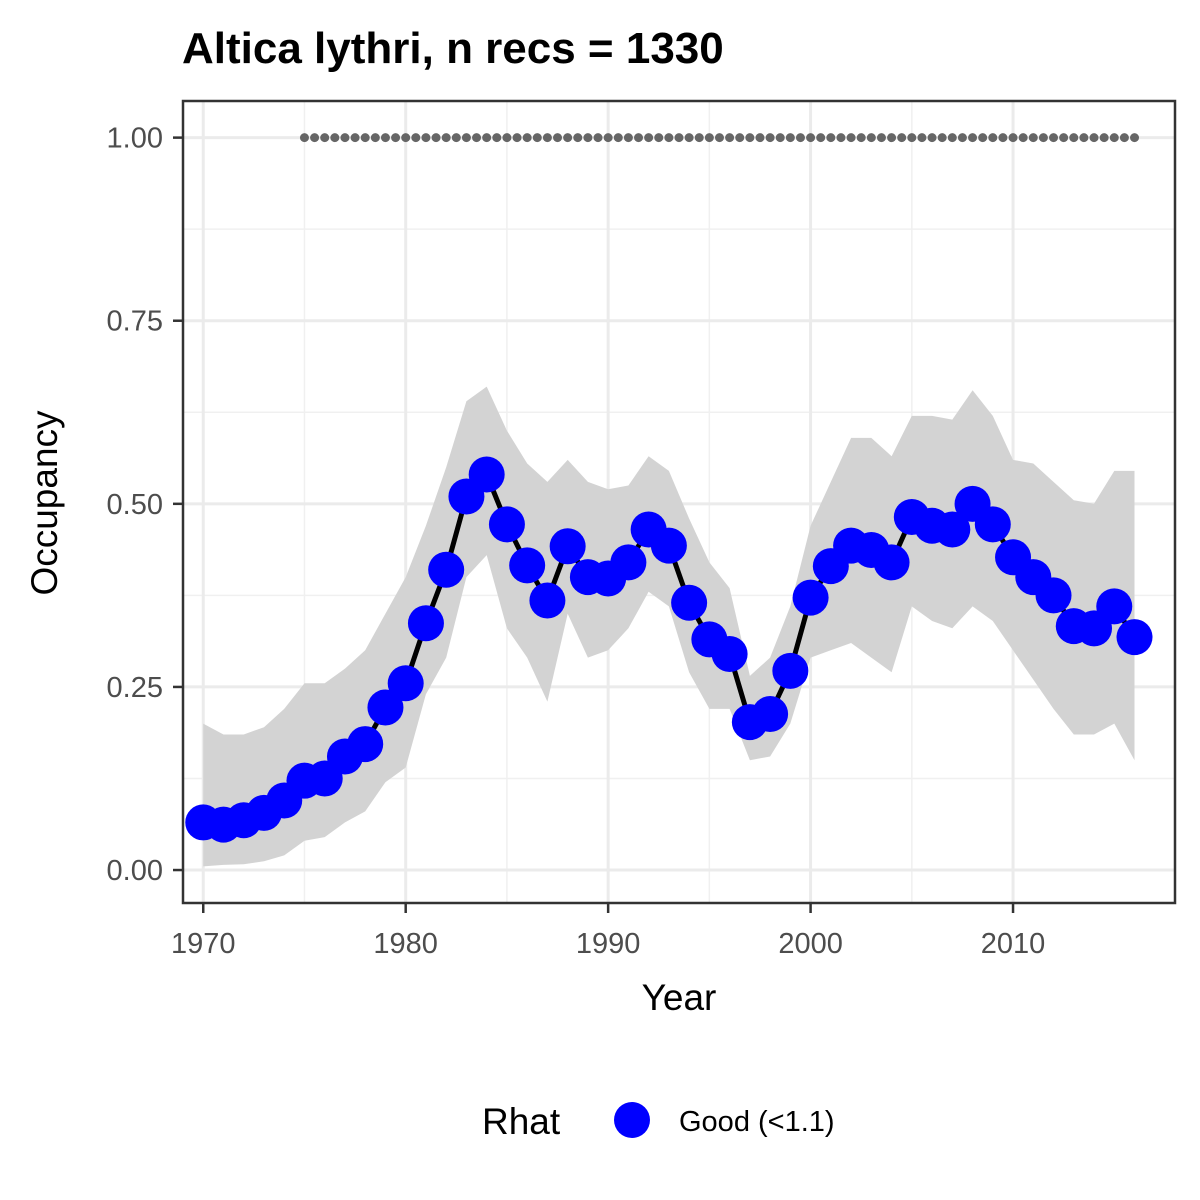 This screenshot has height=1200, width=1200. What do you see at coordinates (757, 1122) in the screenshot?
I see `legend-label-good: Good (<1.1)` at bounding box center [757, 1122].